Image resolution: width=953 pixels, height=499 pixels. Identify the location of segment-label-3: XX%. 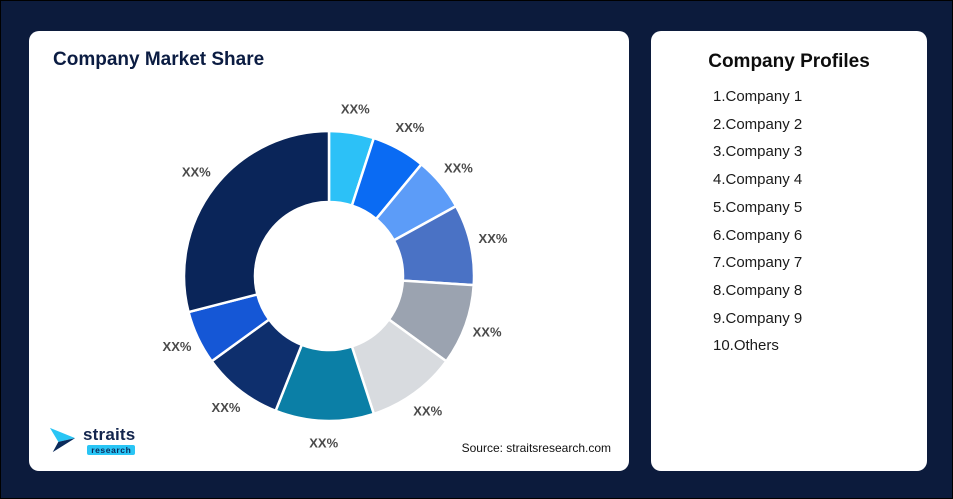
(458, 167).